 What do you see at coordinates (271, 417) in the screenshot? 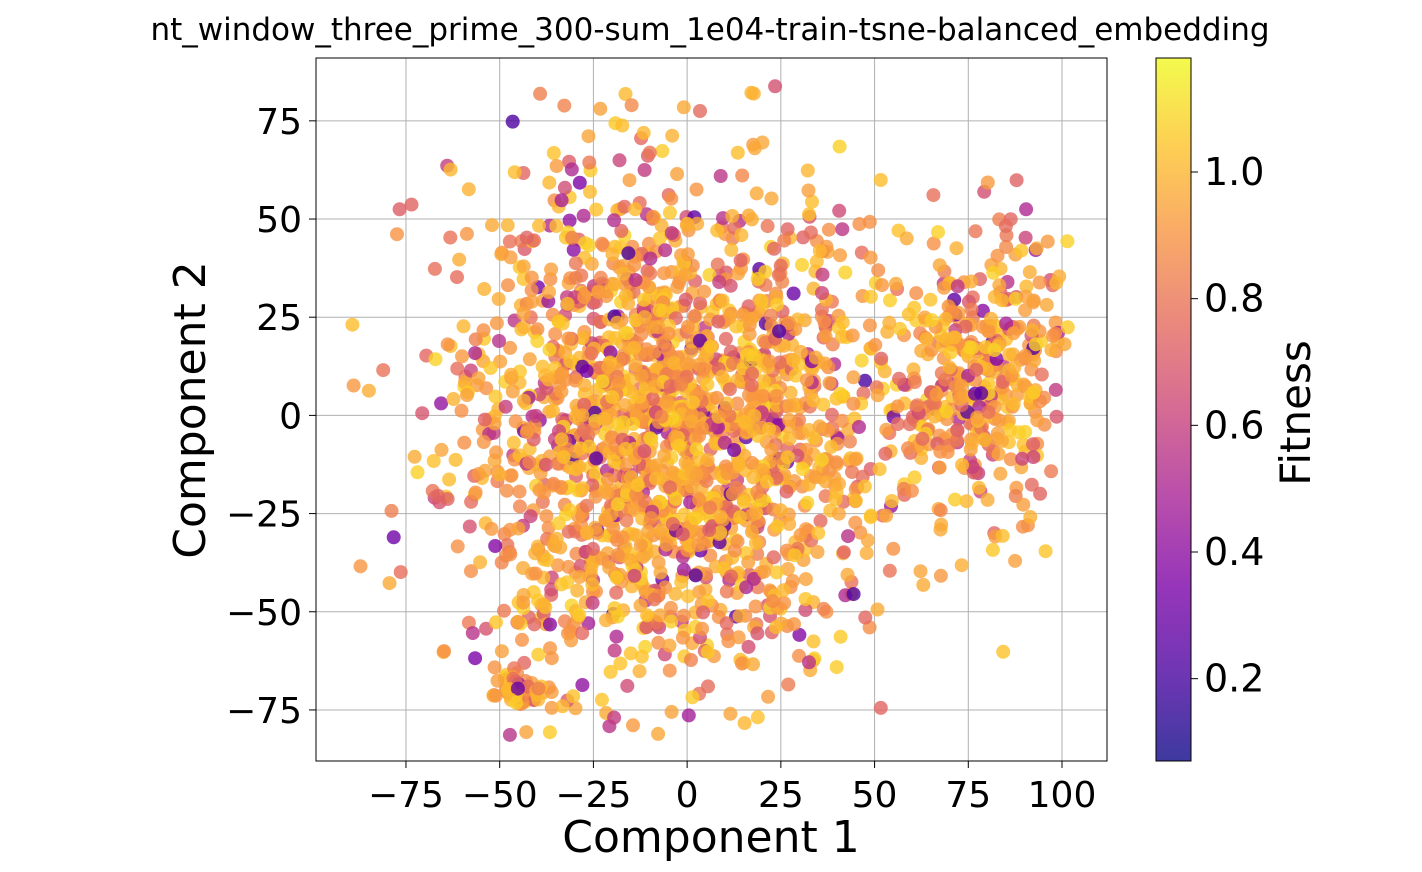
I see `y-axis-ticks: −75 −50 −25 0 25 50 75` at bounding box center [271, 417].